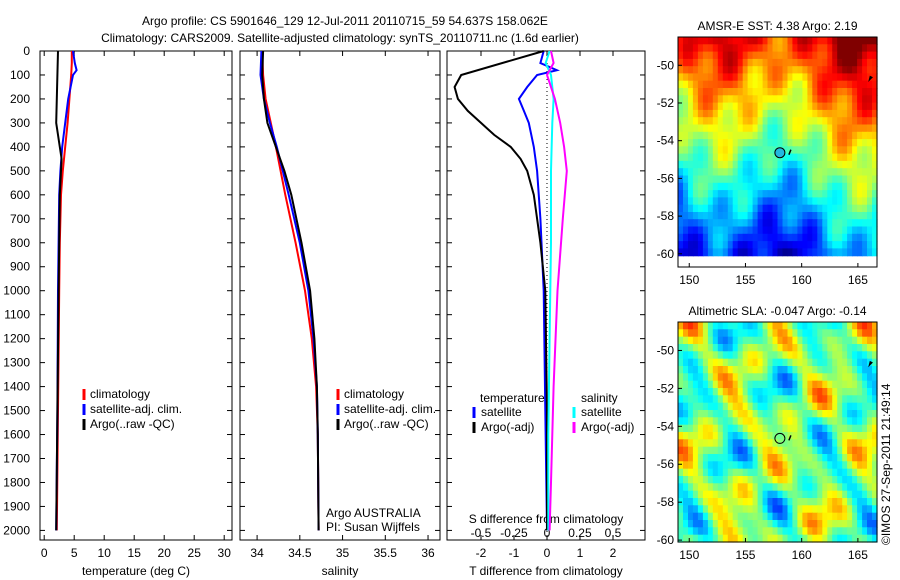 This screenshot has width=900, height=580. Describe the element at coordinates (16, 435) in the screenshot. I see `y-tick-label: 1600` at that location.